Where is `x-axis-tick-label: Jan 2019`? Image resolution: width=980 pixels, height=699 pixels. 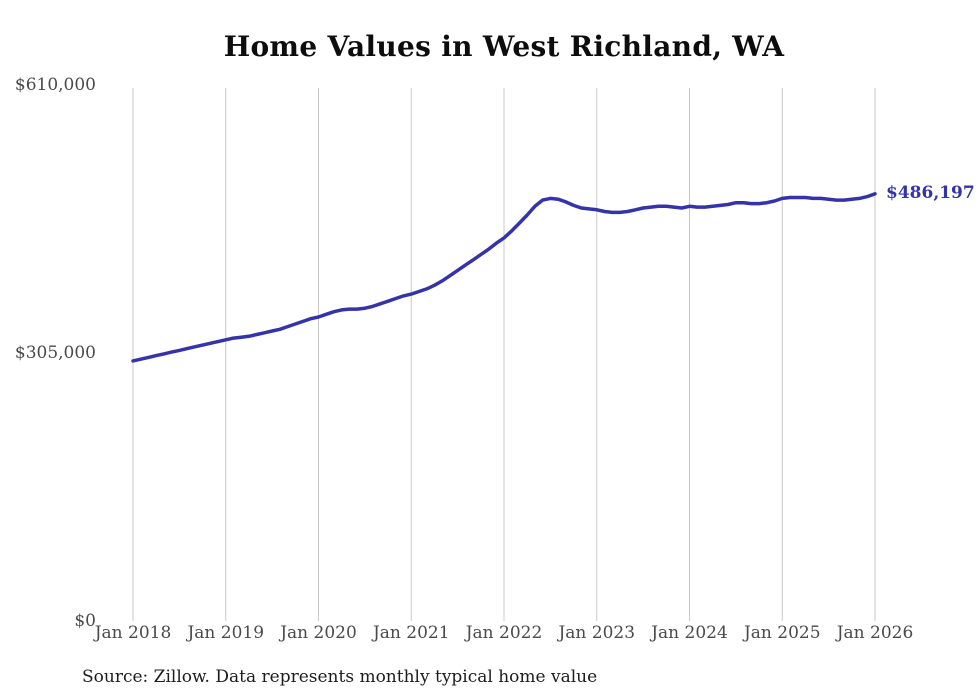
x-axis-tick-label: Jan 2019 is located at coordinates (226, 633).